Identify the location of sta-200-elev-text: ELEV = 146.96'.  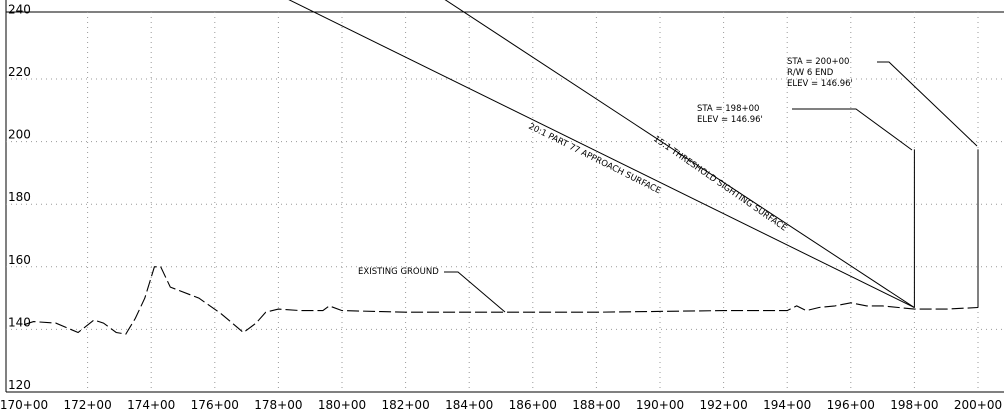
(820, 84).